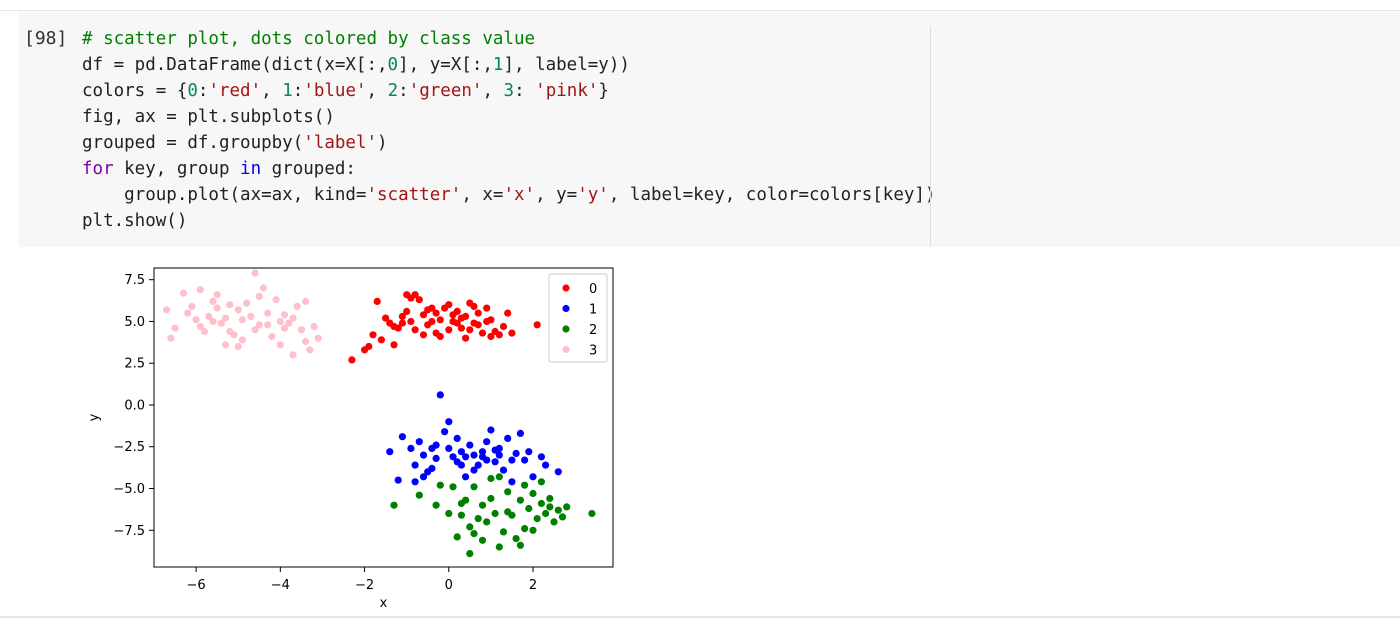  I want to click on code-token: key, group, so click(177, 169).